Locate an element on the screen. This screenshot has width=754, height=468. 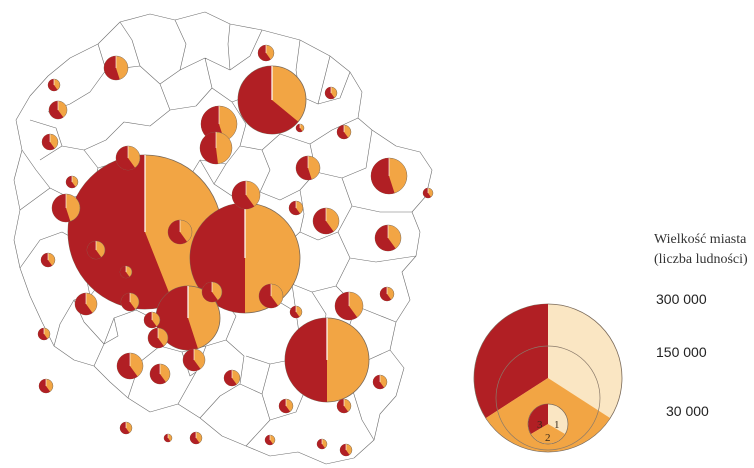
legend-diagram: 1 2 3 is located at coordinates (548, 378).